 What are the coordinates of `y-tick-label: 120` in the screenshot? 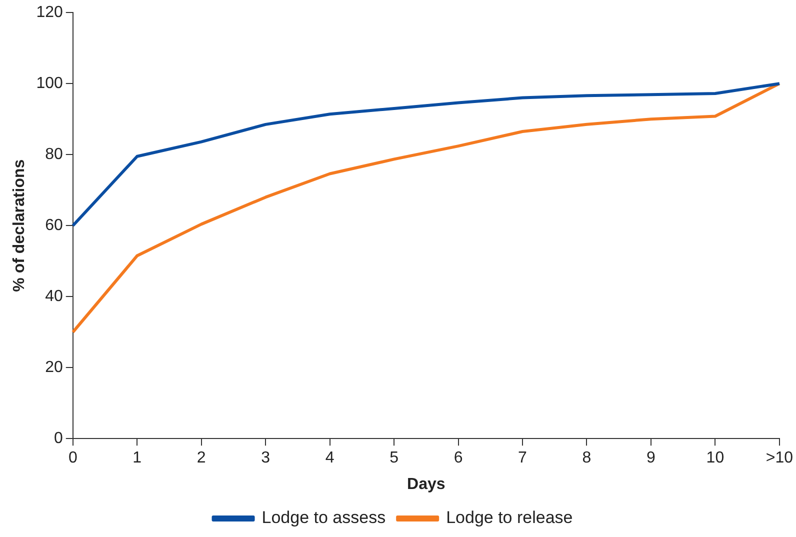 It's located at (49, 13).